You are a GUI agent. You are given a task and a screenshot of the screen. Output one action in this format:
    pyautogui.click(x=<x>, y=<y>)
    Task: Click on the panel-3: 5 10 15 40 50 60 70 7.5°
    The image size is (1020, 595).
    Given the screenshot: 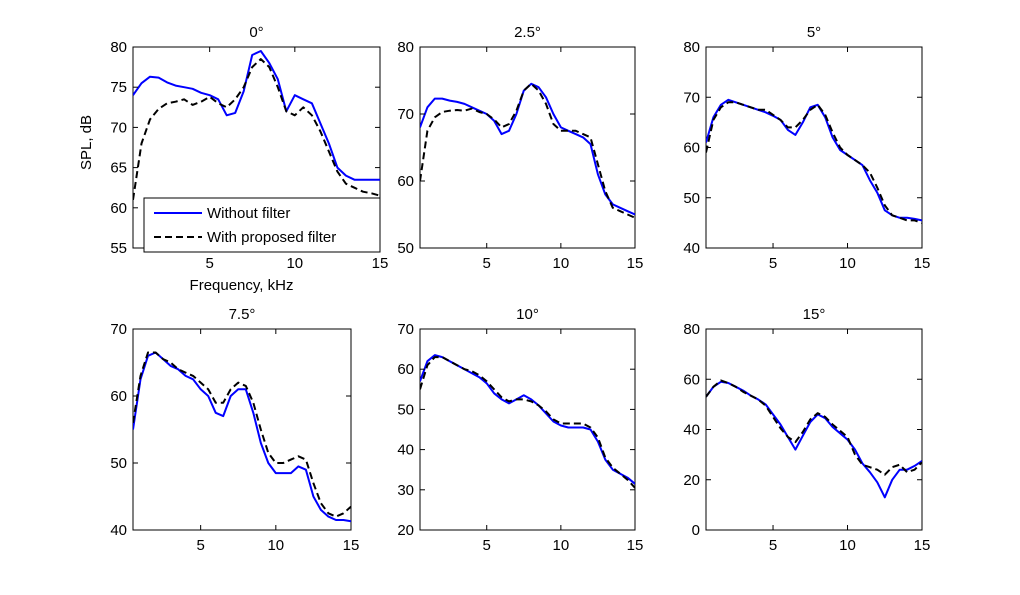 What is the action you would take?
    pyautogui.click(x=234, y=430)
    